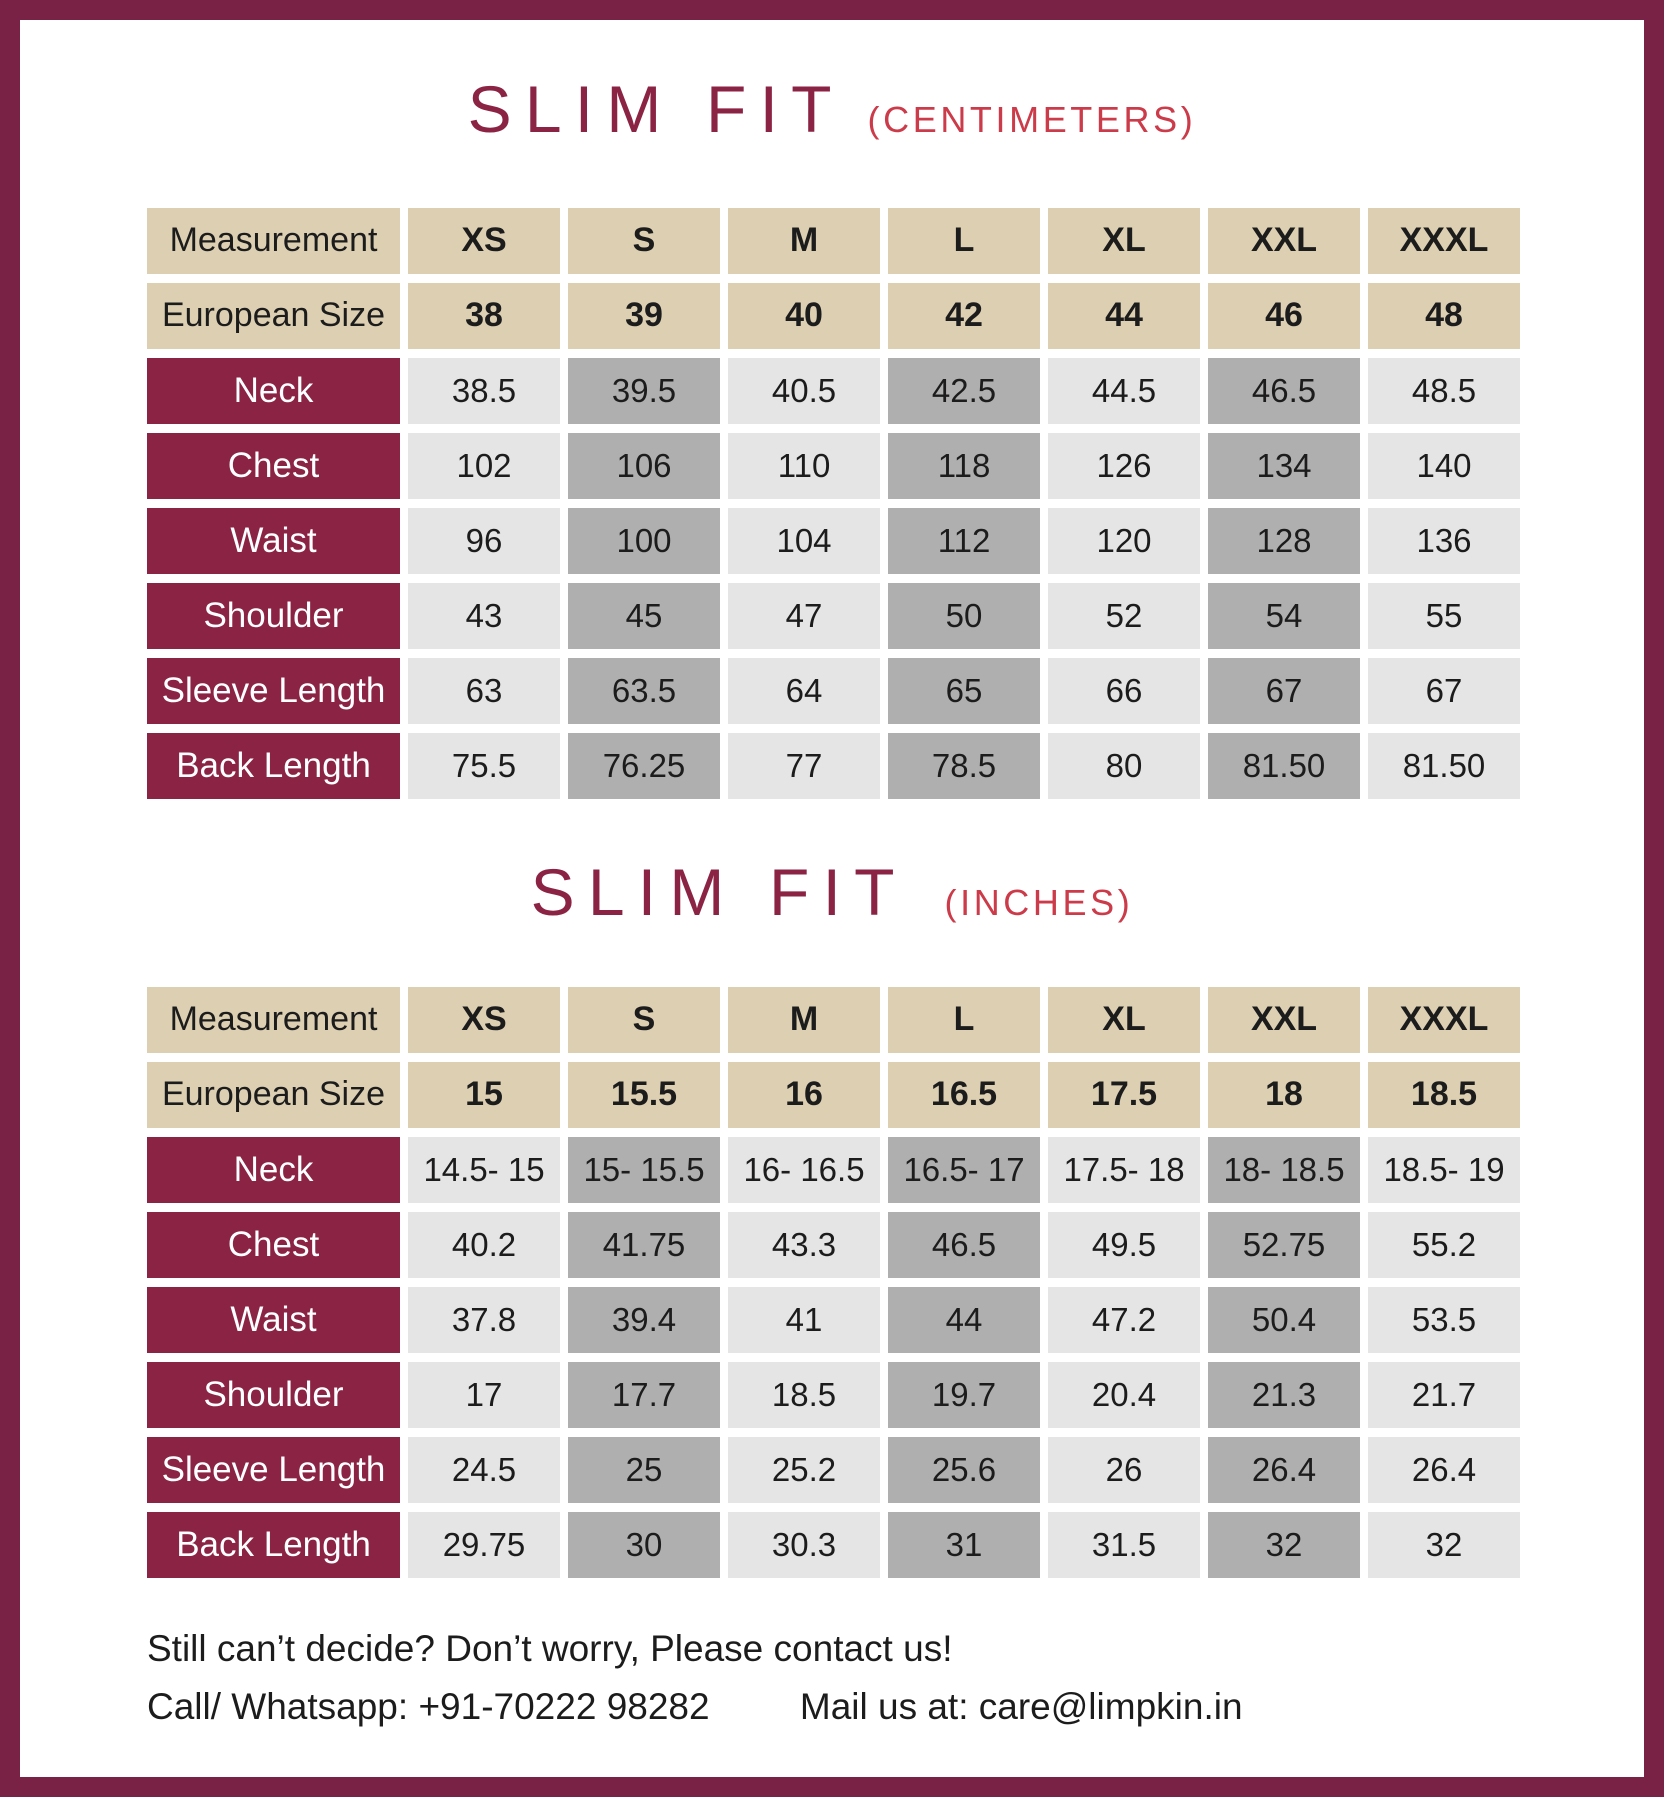  What do you see at coordinates (804, 765) in the screenshot?
I see `measurement-value-cell: 77` at bounding box center [804, 765].